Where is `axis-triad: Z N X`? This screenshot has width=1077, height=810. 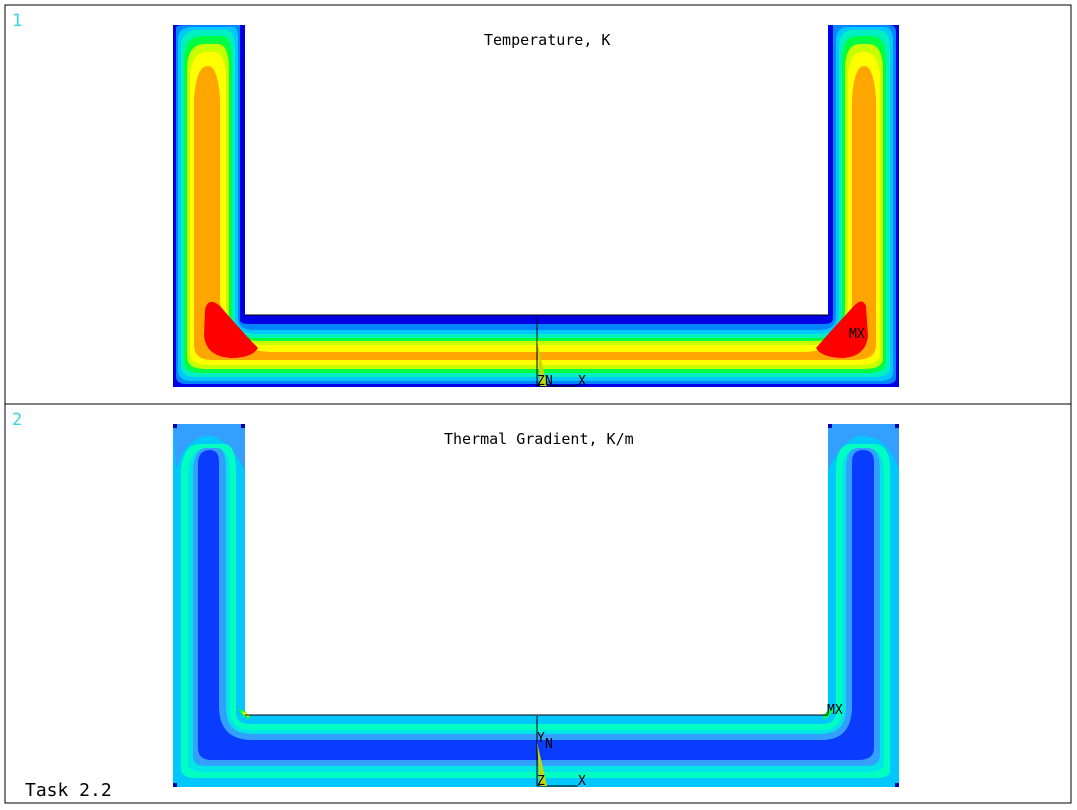 axis-triad: Z N X is located at coordinates (561, 353).